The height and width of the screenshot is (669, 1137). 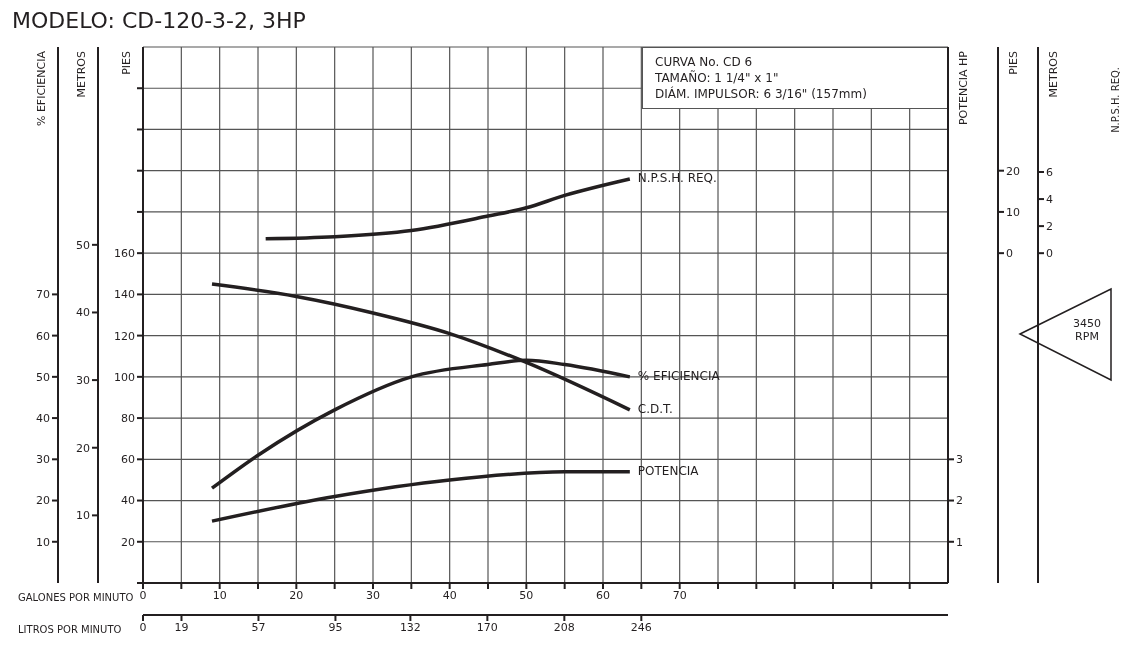 I want to click on x2-tick-label: 0, so click(x=143, y=627).